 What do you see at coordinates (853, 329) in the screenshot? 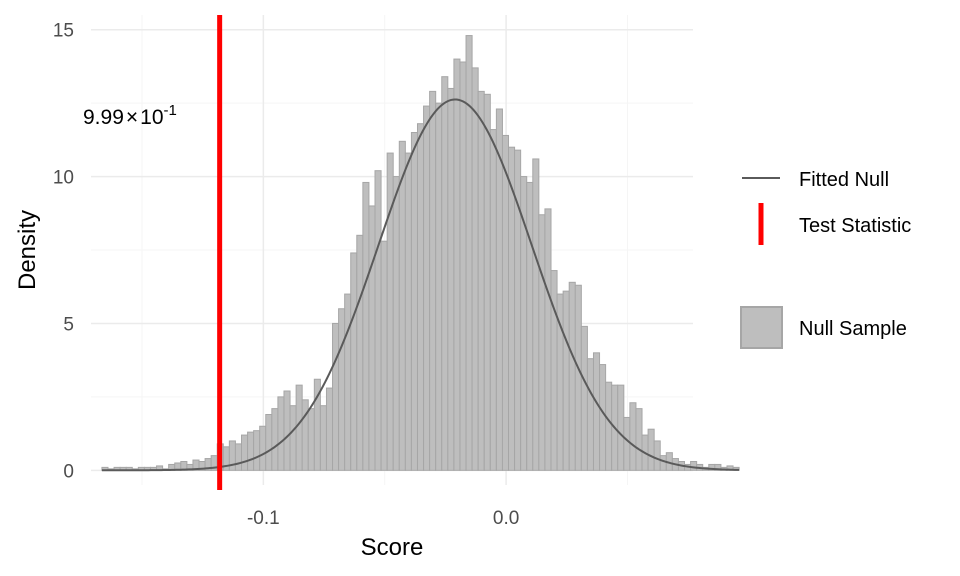
I see `legend-null-sample-label: Null Sample` at bounding box center [853, 329].